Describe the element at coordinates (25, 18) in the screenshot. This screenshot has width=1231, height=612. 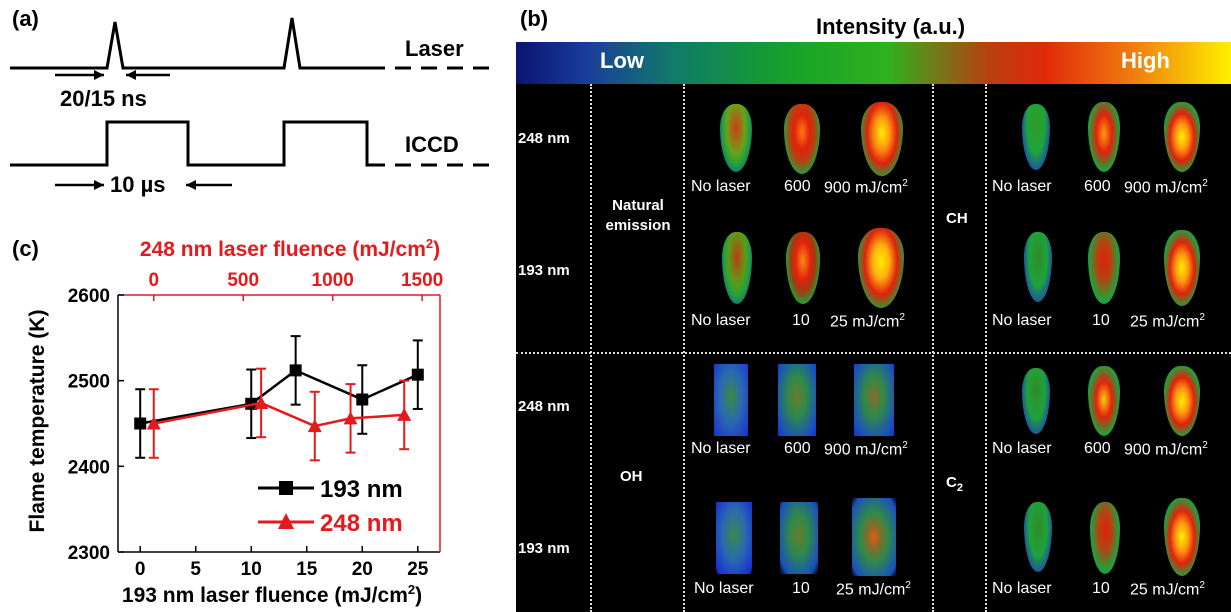
I see `panel-label-a: (a)` at that location.